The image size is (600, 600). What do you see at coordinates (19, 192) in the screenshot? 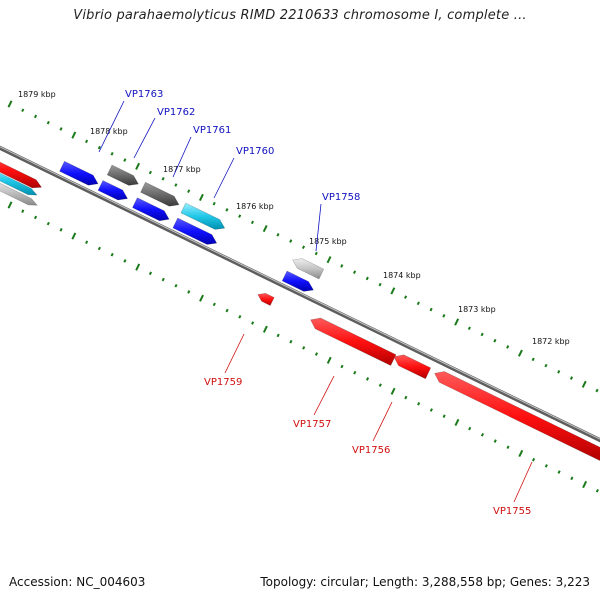
I see `feature-edge-gray` at bounding box center [19, 192].